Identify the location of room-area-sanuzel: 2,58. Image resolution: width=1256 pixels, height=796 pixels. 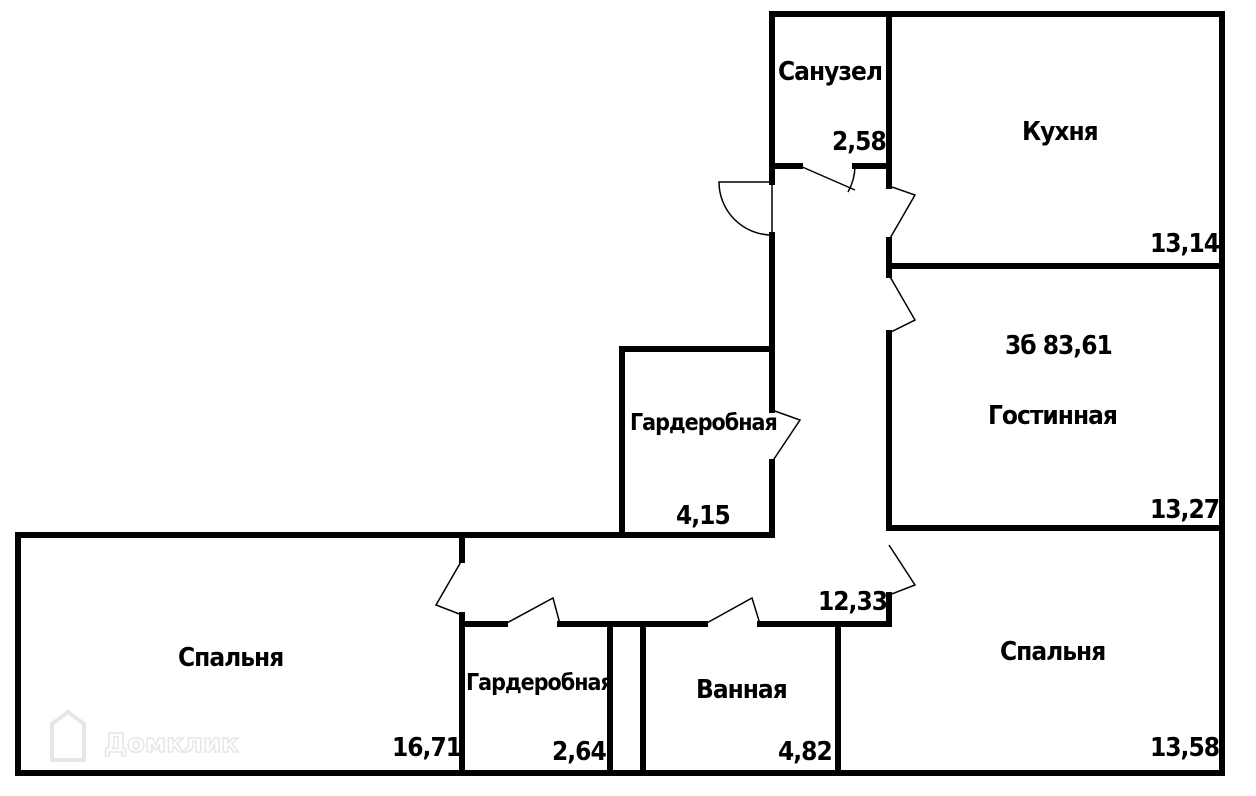
(859, 142).